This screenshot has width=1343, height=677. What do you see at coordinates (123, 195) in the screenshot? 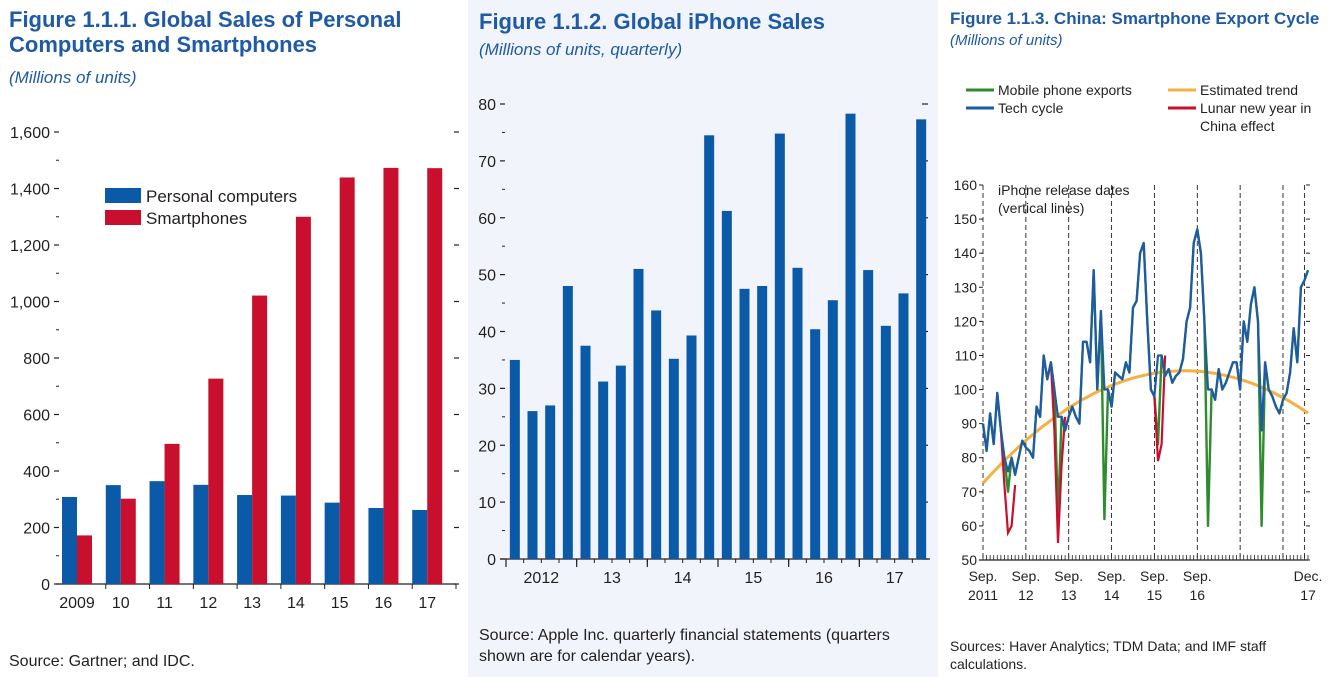
I see `legend-swatch` at bounding box center [123, 195].